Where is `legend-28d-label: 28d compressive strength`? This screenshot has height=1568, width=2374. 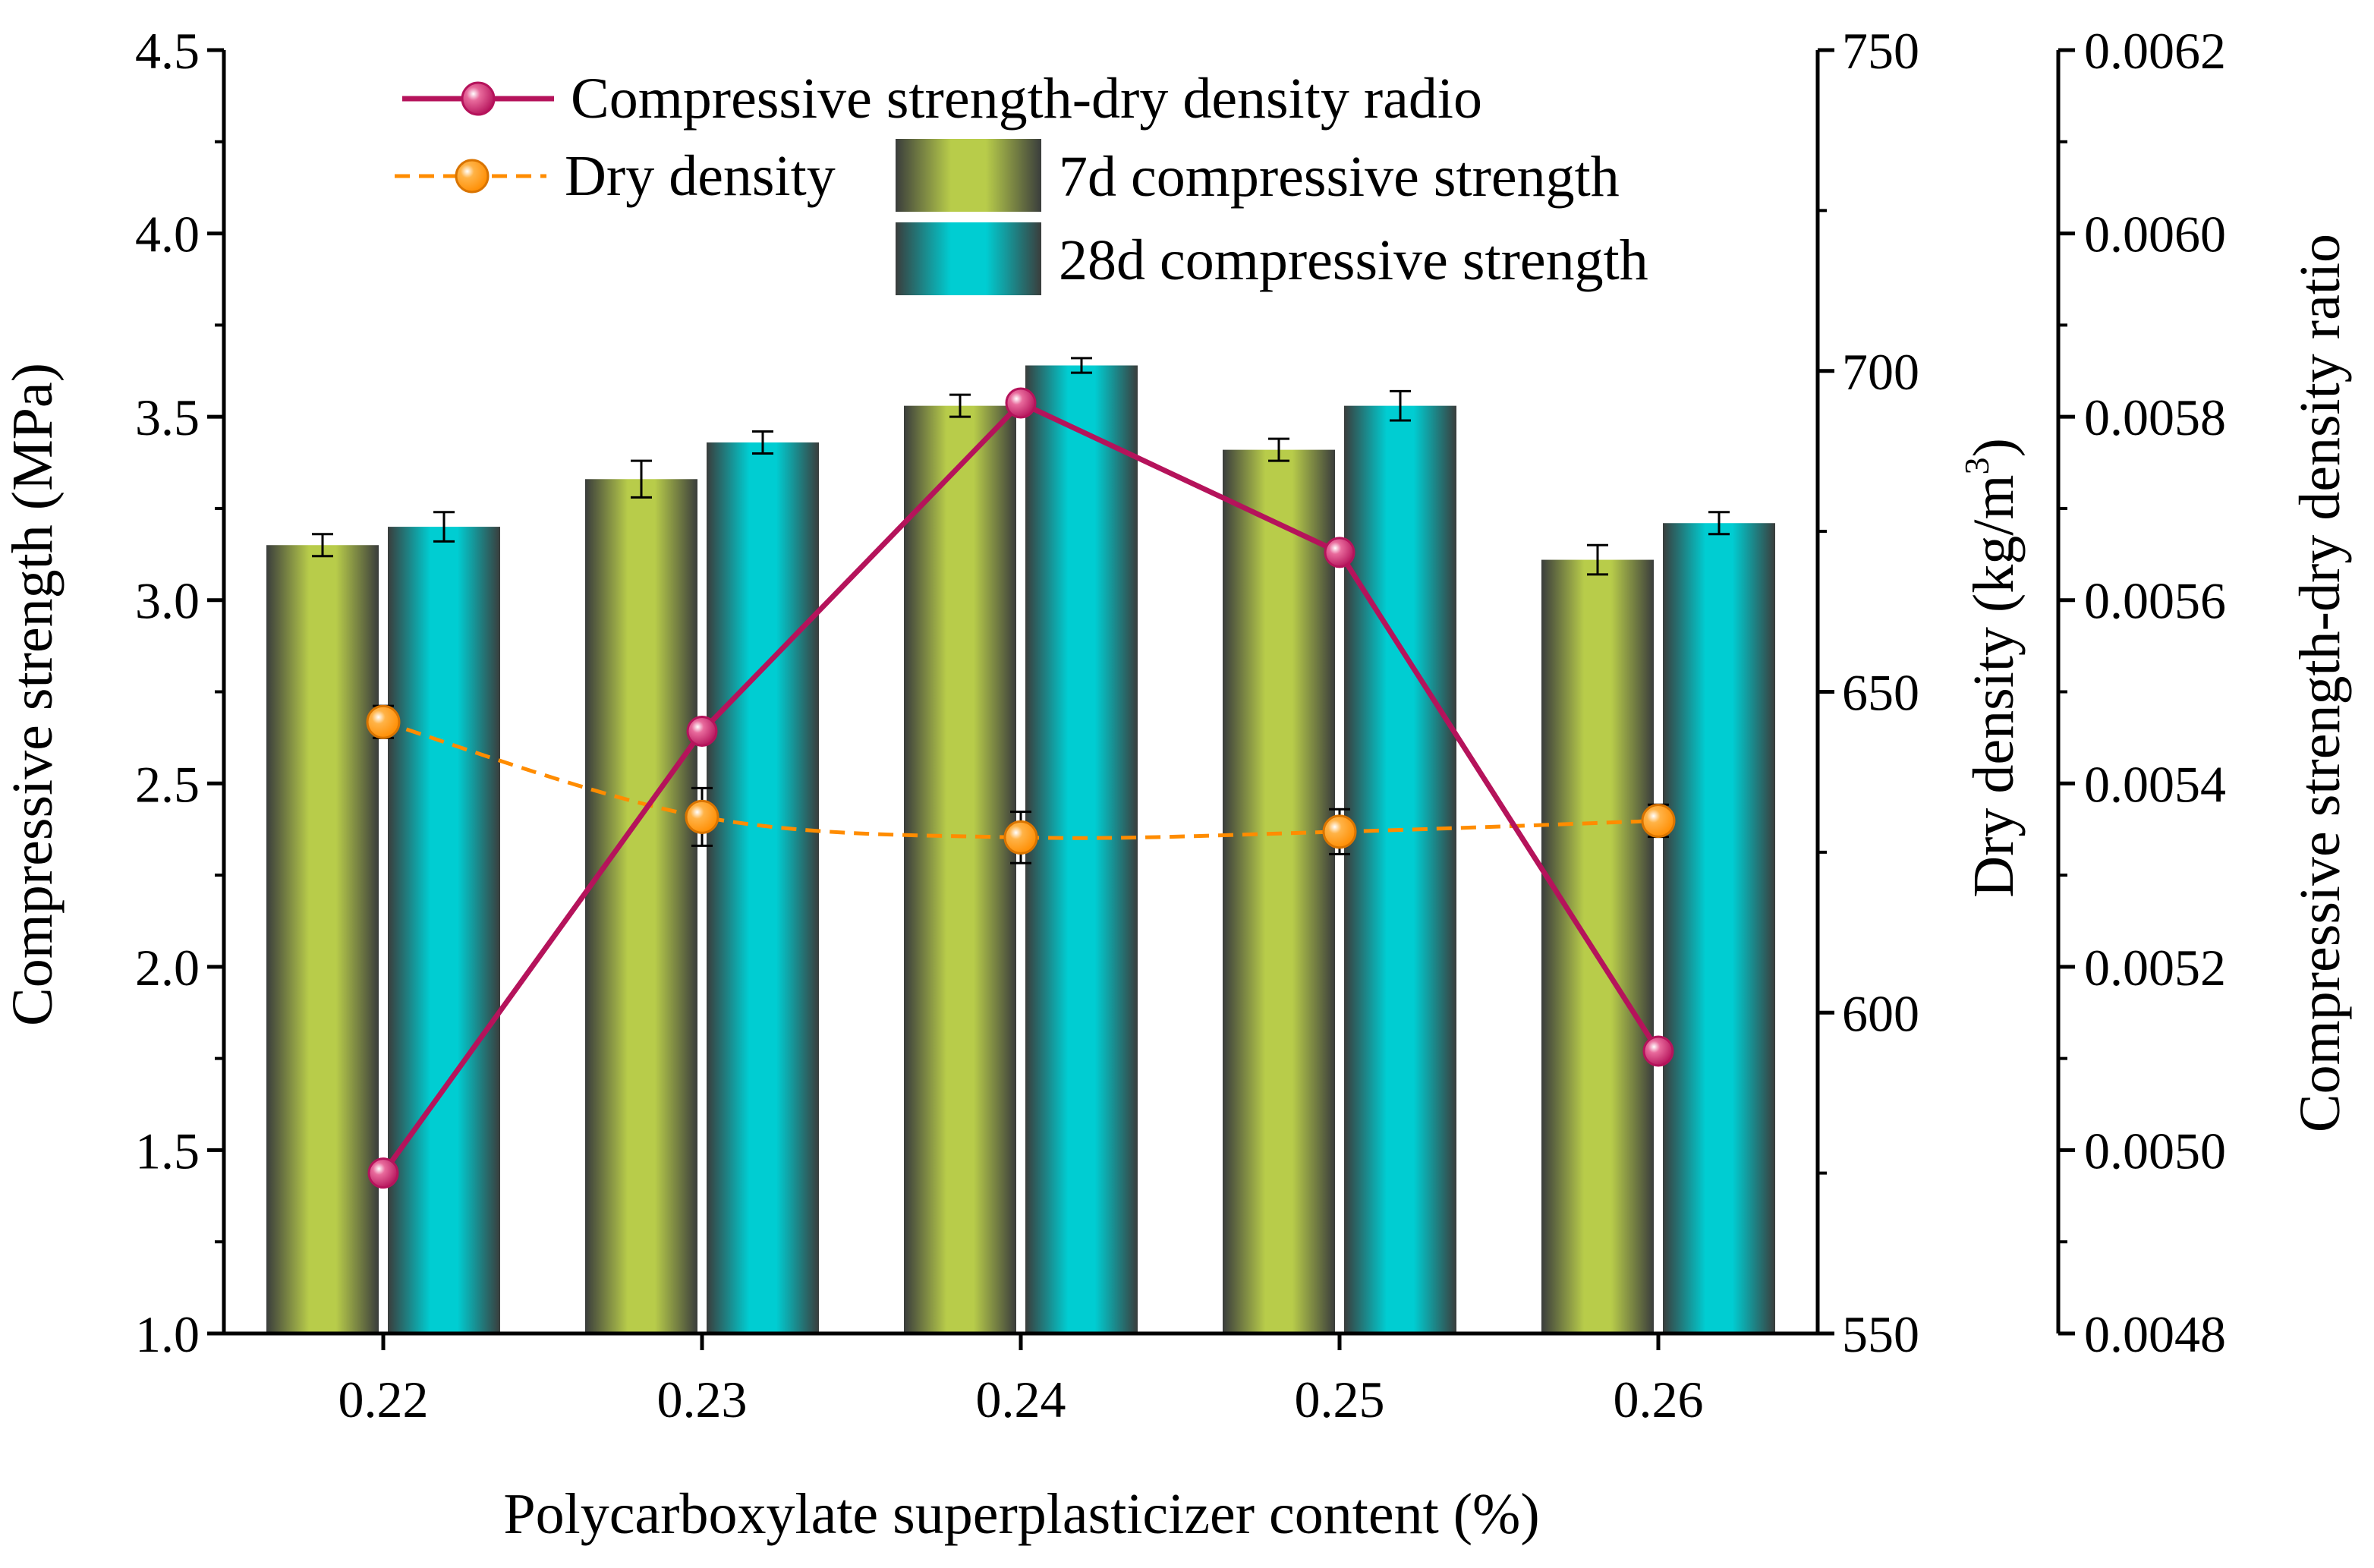
legend-28d-label: 28d compressive strength is located at coordinates (1353, 260).